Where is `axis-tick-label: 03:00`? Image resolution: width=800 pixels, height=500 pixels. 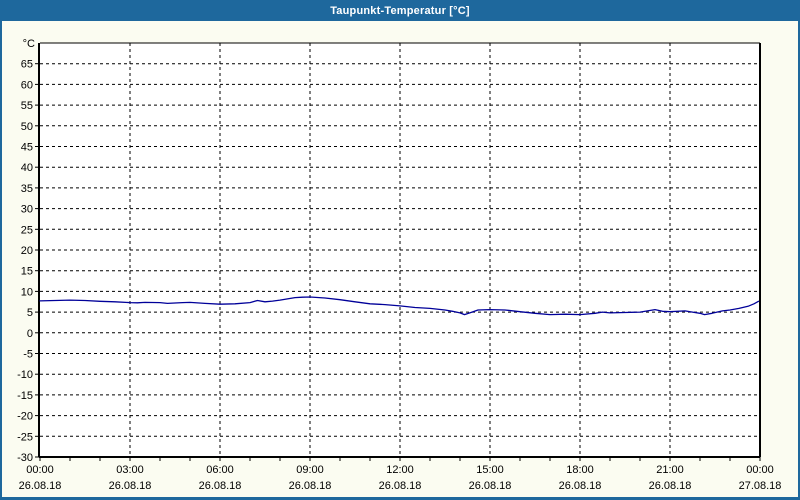
axis-tick-label: 03:00 is located at coordinates (130, 470).